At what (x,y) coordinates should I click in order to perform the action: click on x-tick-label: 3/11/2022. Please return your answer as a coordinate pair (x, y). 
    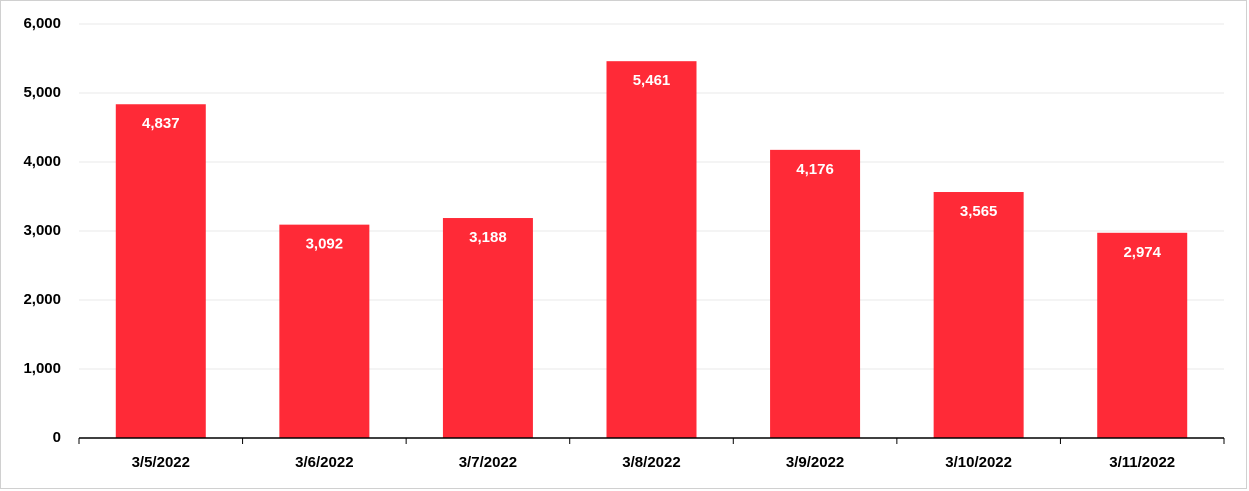
    Looking at the image, I should click on (1142, 462).